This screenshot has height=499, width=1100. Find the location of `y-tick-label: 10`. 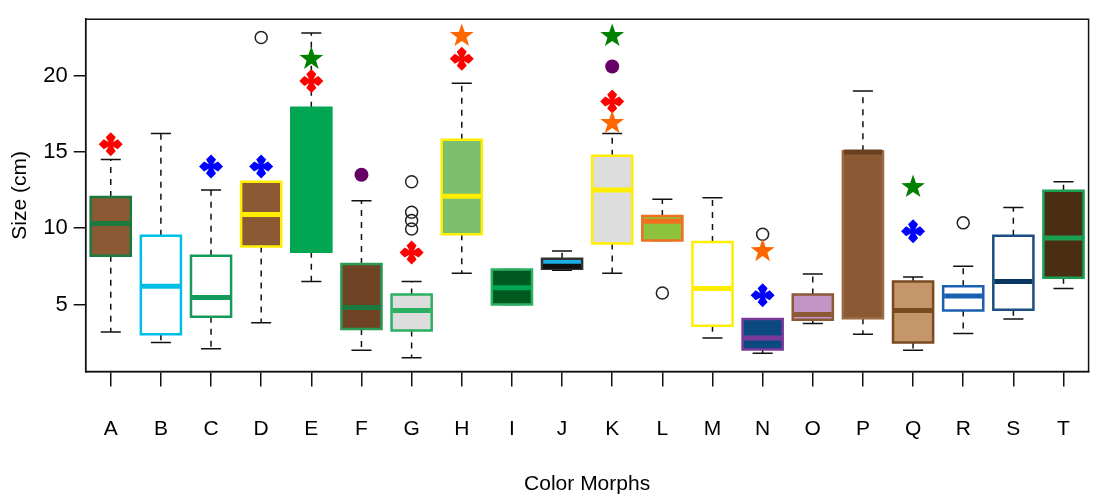

y-tick-label: 10 is located at coordinates (55, 227).